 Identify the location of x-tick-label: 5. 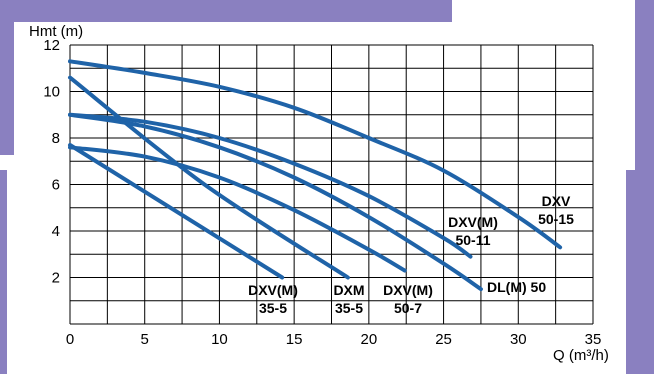
(145, 339).